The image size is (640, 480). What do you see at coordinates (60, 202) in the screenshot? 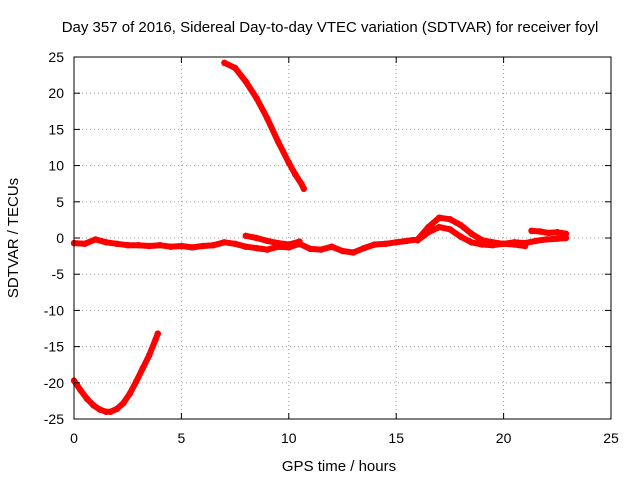
I see `y-tick-label: 5` at bounding box center [60, 202].